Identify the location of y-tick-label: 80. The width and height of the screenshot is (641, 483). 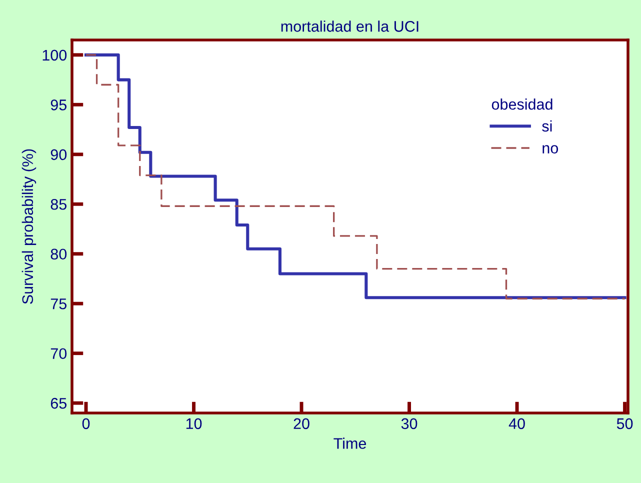
(58, 254).